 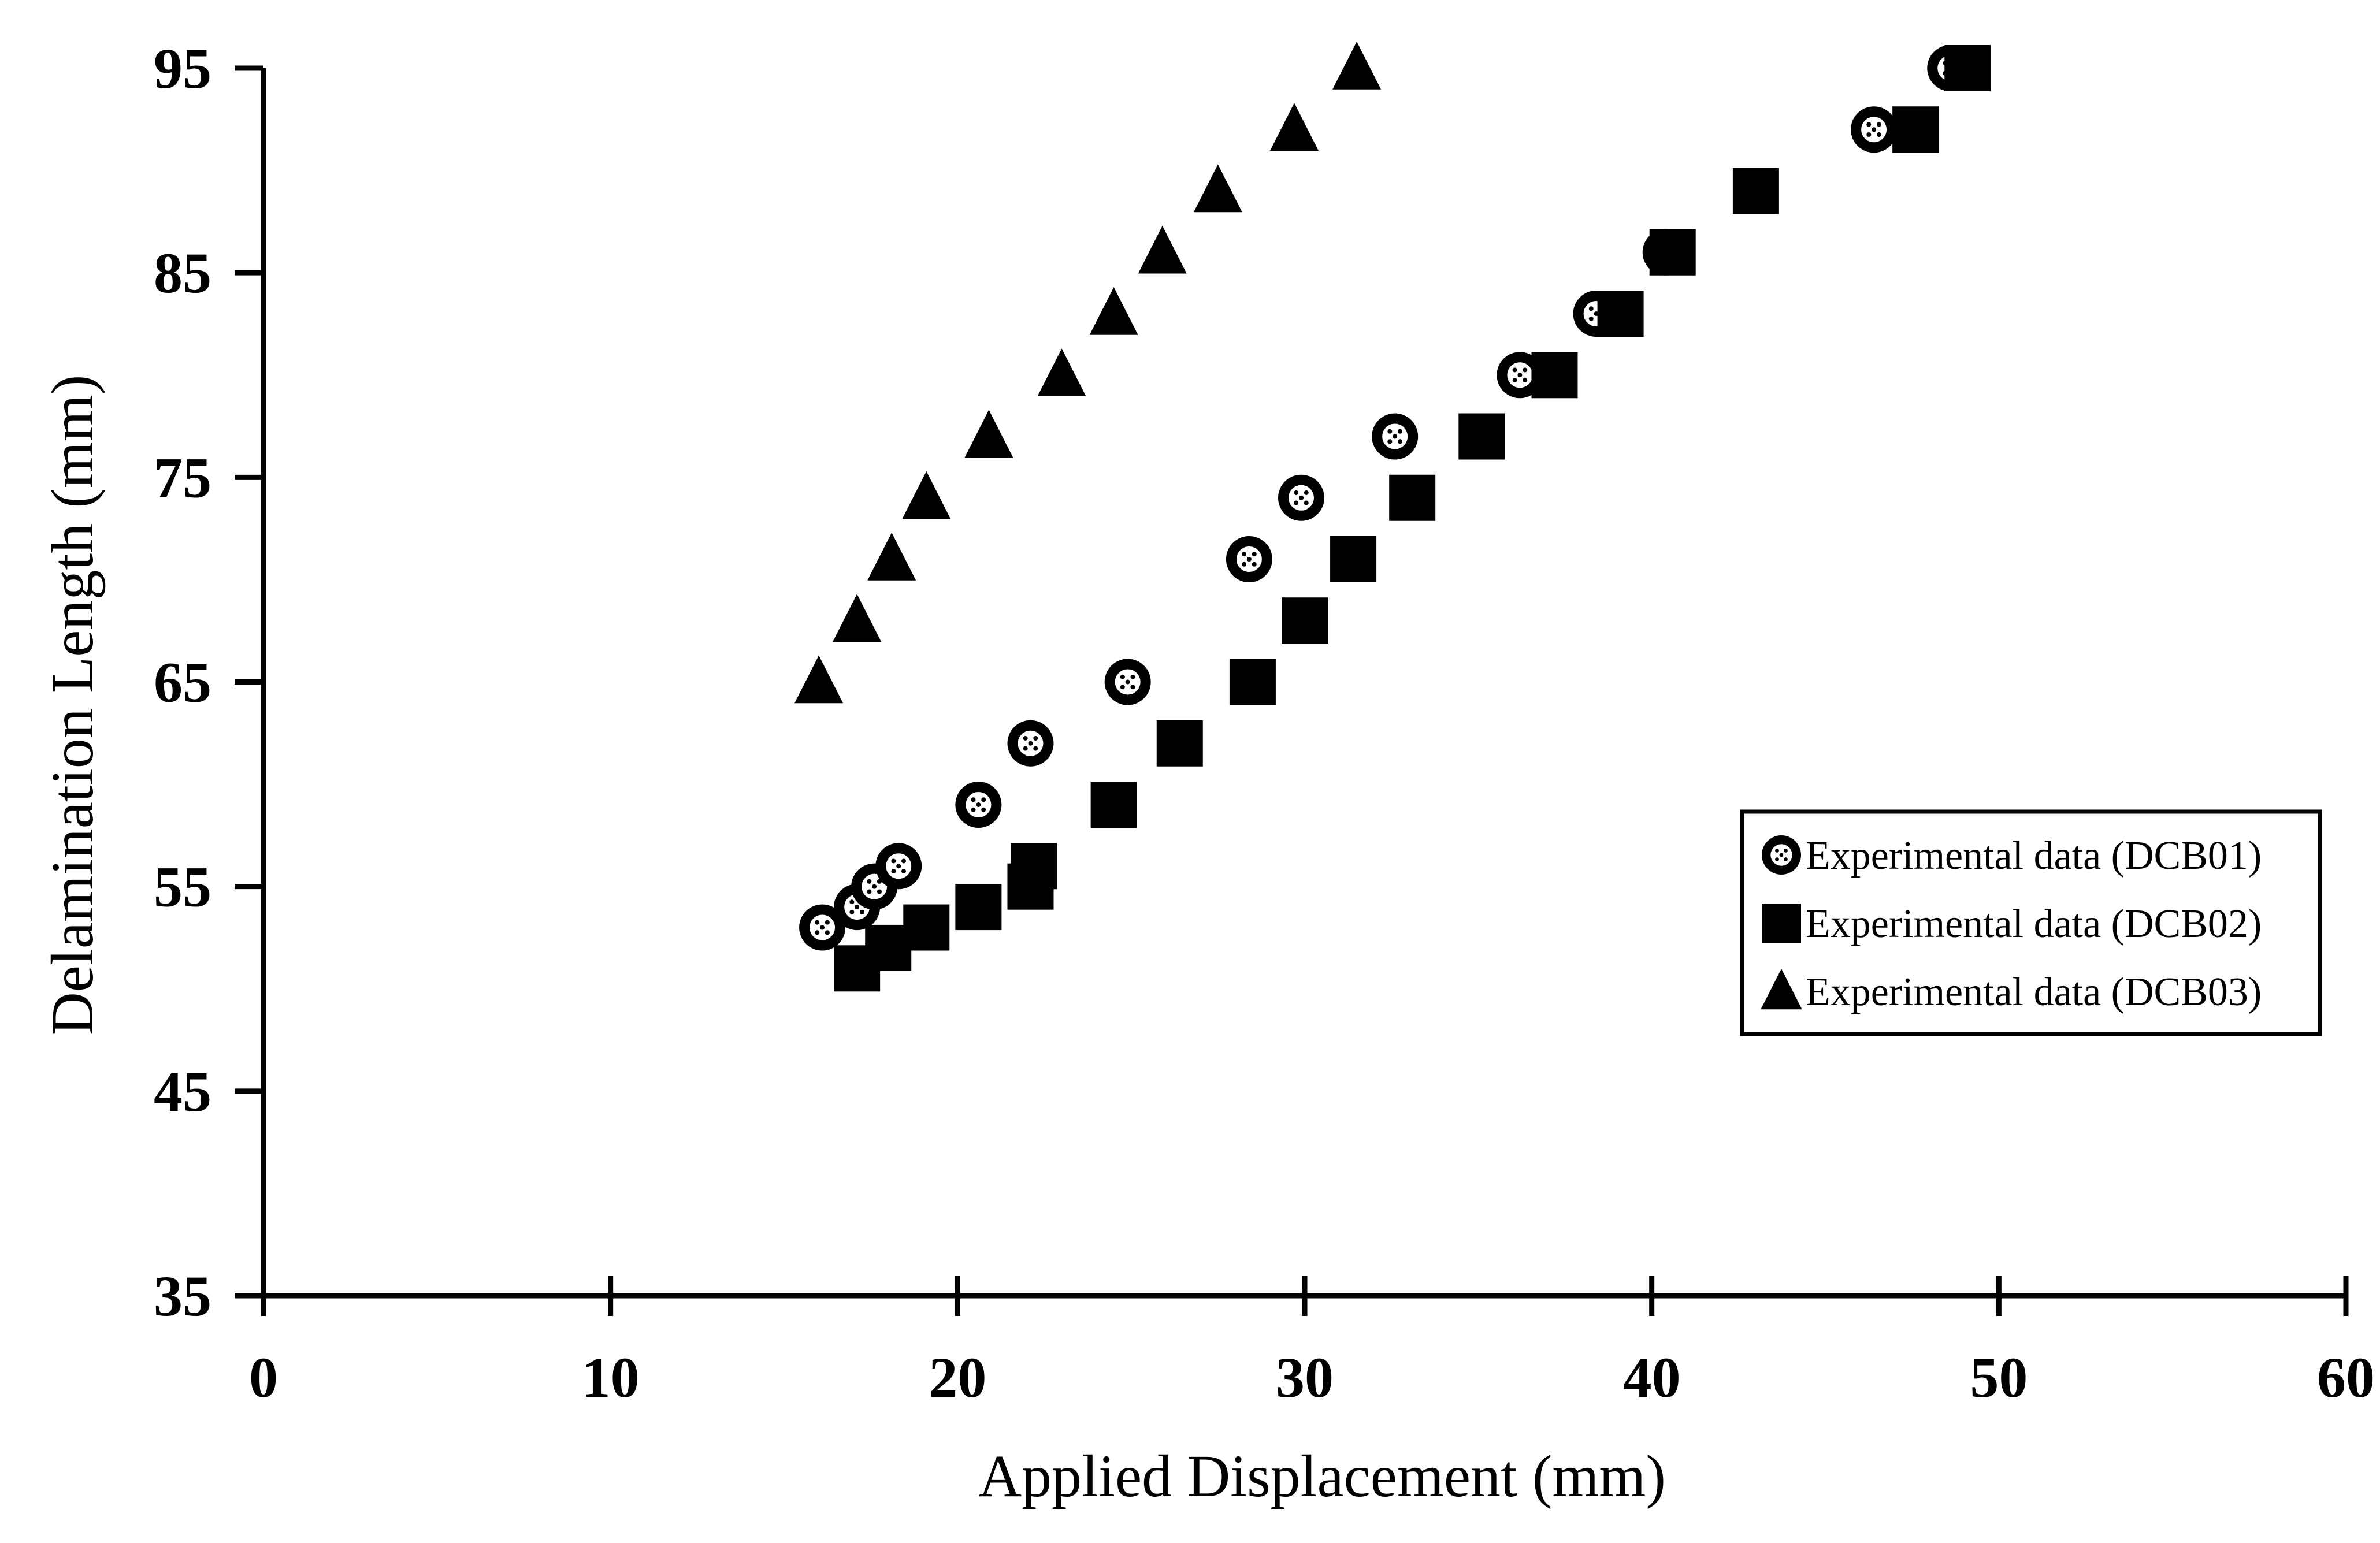 What do you see at coordinates (611, 1377) in the screenshot?
I see `x-tick-label: 10` at bounding box center [611, 1377].